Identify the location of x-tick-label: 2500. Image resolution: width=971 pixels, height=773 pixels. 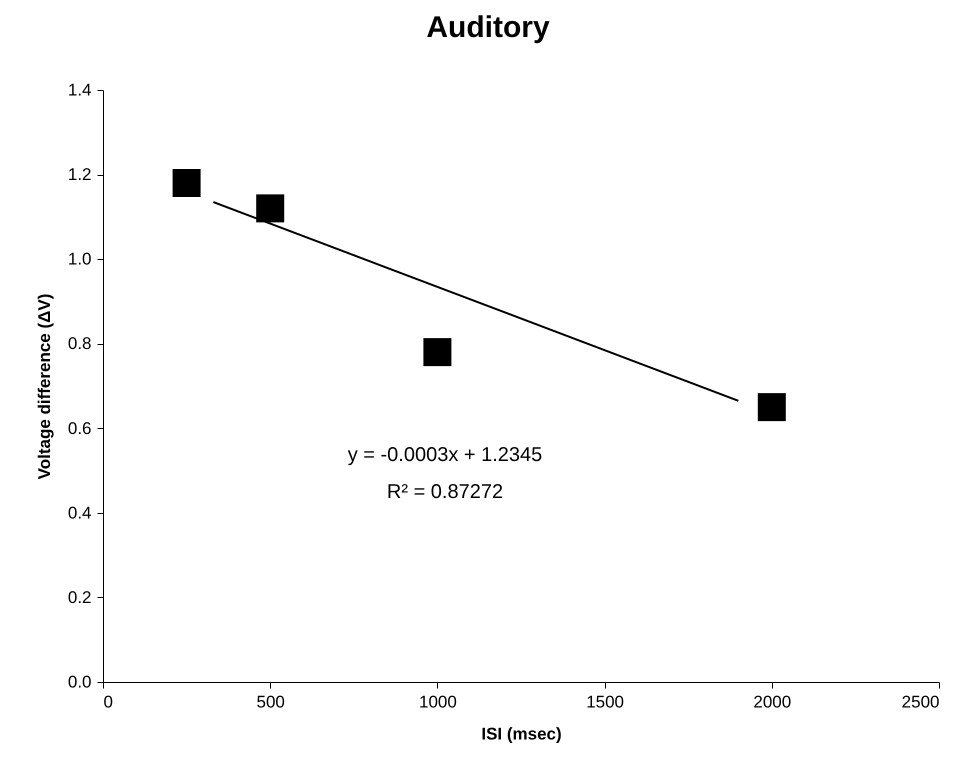
(921, 702).